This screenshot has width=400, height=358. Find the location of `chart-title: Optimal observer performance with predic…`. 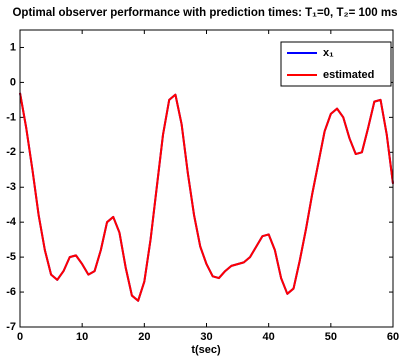

chart-title: Optimal observer performance with predic… is located at coordinates (204, 13).